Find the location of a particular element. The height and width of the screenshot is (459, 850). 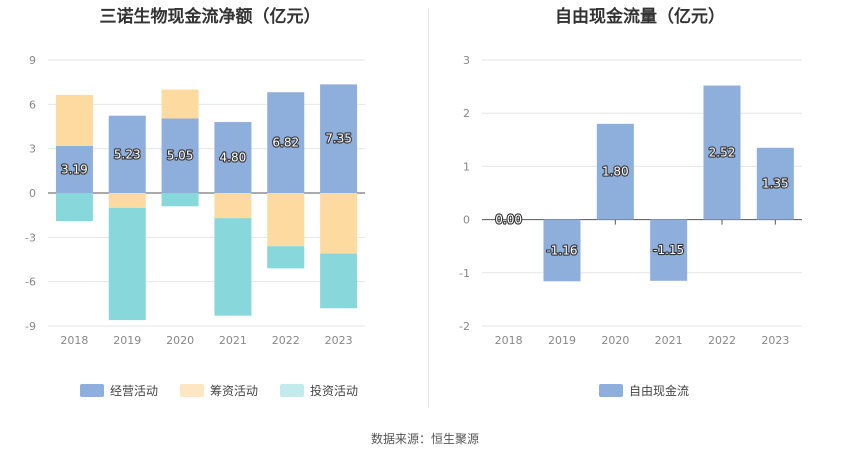

left-y-tick-label: 0 is located at coordinates (32, 193).